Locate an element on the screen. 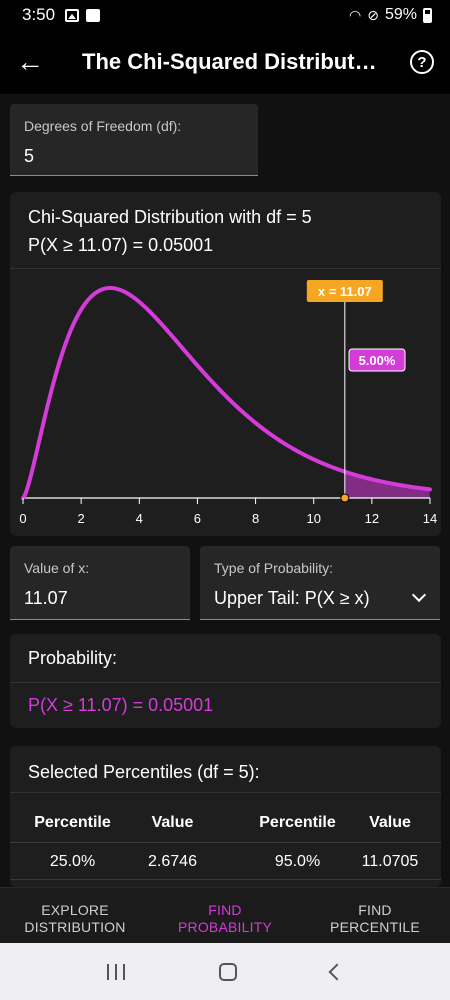  x-value-label: Value of x: is located at coordinates (57, 568).